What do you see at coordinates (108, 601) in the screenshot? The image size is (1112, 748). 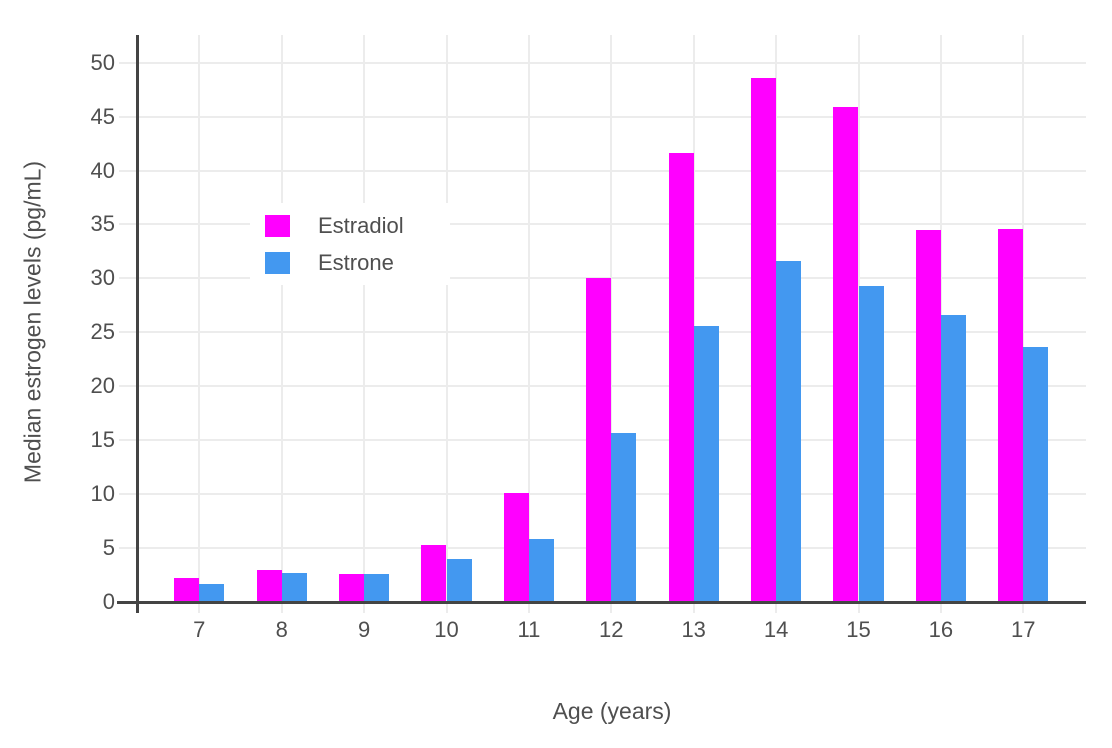 I see `y-tick-label-0: 0` at bounding box center [108, 601].